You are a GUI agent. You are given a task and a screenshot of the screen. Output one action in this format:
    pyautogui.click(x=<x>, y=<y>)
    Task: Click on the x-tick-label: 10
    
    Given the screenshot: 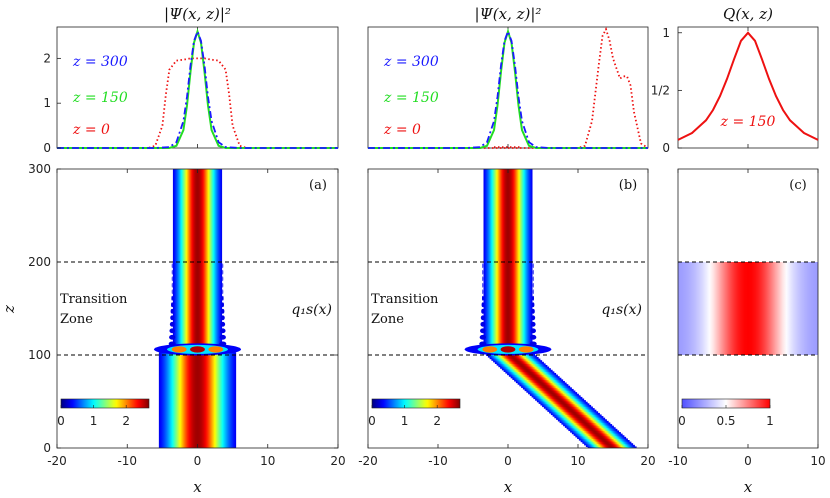 What is the action you would take?
    pyautogui.click(x=577, y=461)
    